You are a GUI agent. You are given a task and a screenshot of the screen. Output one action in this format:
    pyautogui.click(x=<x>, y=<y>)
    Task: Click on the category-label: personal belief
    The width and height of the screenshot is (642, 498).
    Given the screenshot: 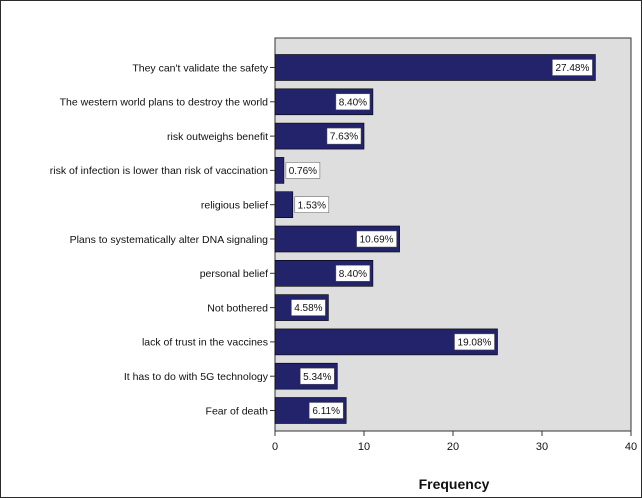 What is the action you would take?
    pyautogui.click(x=234, y=274)
    